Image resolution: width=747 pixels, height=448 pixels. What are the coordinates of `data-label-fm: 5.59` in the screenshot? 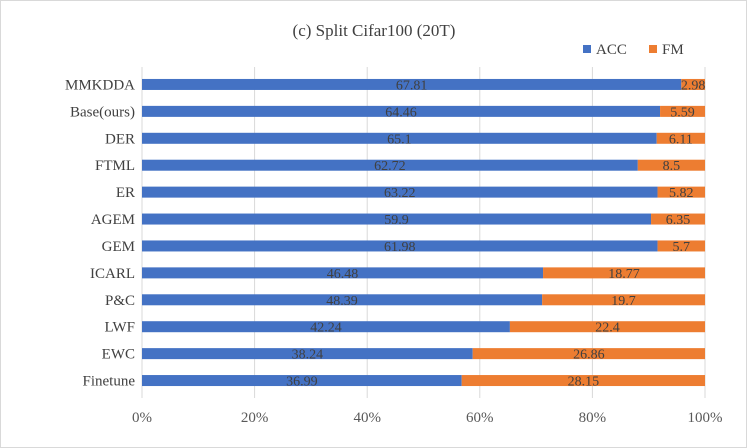 It's located at (682, 112).